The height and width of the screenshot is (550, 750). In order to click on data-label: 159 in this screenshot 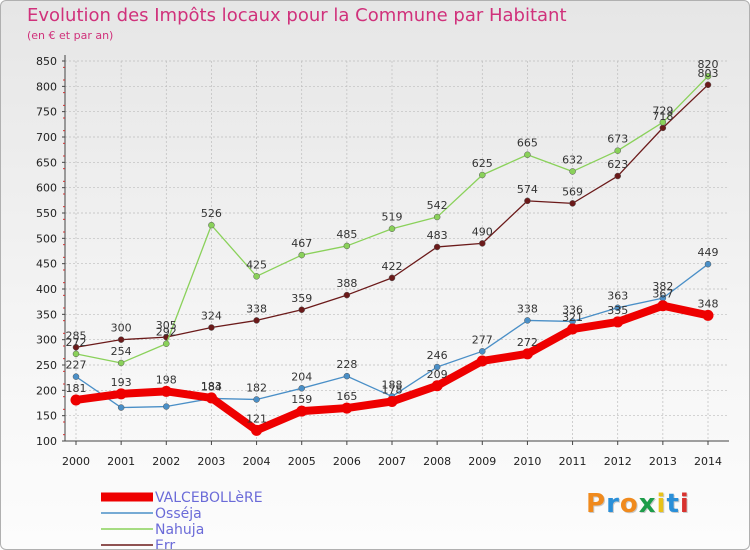, I will do `click(301, 399)`.